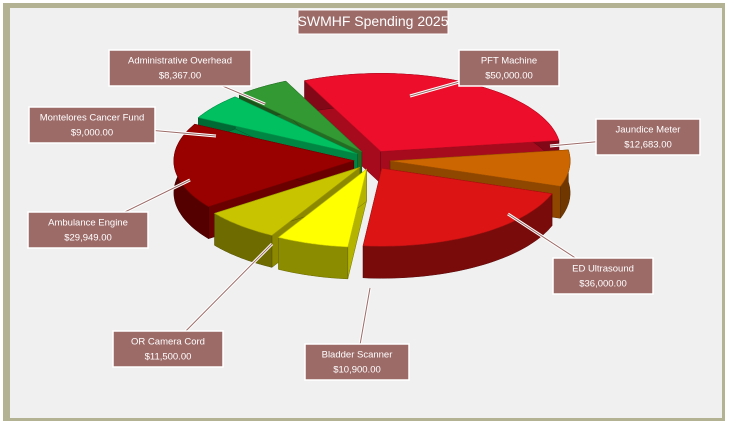 The width and height of the screenshot is (731, 431). Describe the element at coordinates (509, 61) in the screenshot. I see `label-name: PFT Machine` at that location.